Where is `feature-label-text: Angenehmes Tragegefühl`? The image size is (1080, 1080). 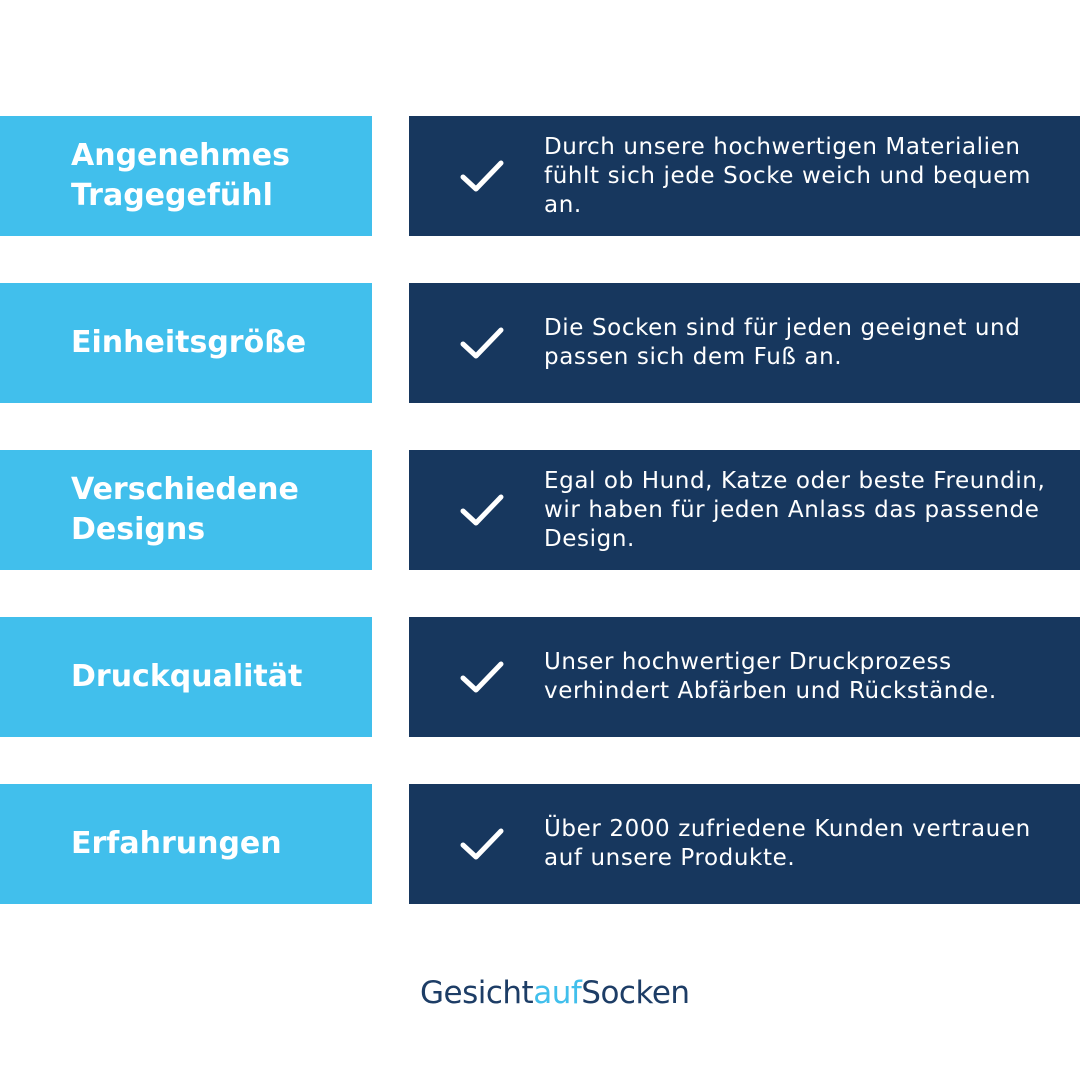
feature-label-text: Angenehmes Tragegefühl is located at coordinates (180, 175).